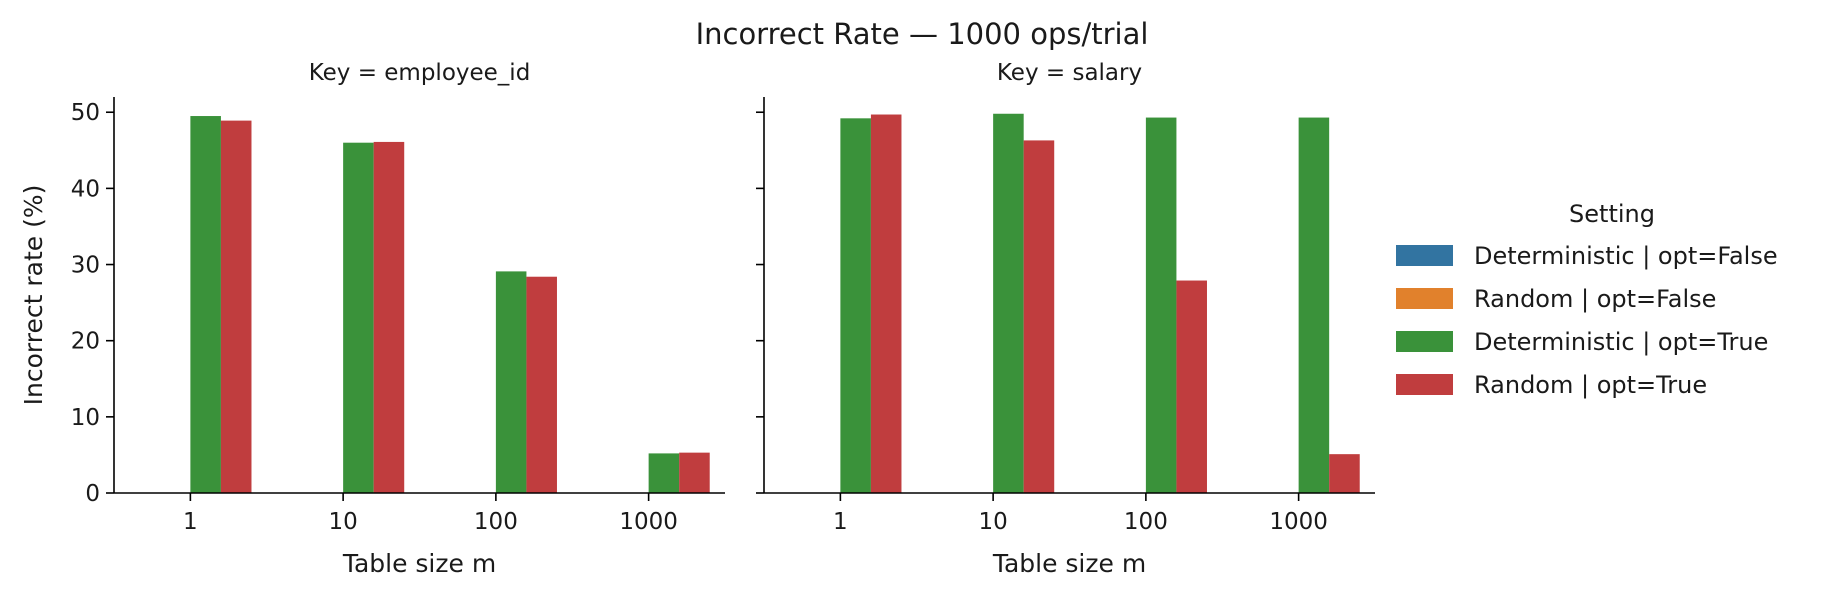 Image resolution: width=1845 pixels, height=598 pixels. I want to click on legend-label: Random | opt=False, so click(1595, 299).